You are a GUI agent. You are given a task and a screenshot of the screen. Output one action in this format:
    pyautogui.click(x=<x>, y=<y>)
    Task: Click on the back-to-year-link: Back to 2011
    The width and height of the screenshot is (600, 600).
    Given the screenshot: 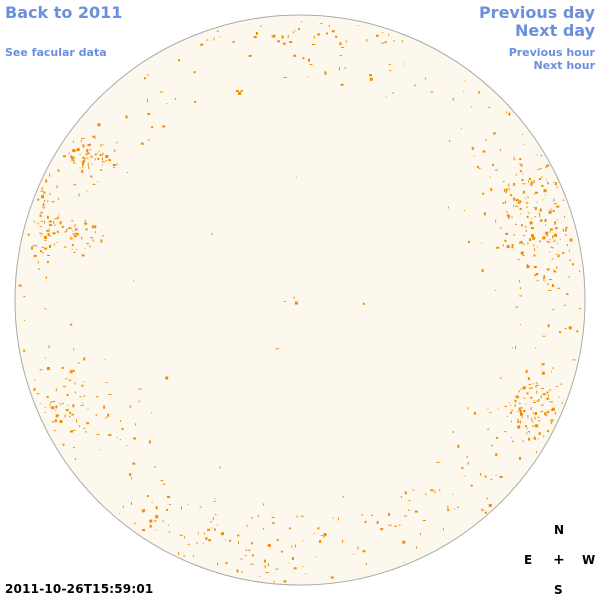 What is the action you would take?
    pyautogui.click(x=64, y=12)
    